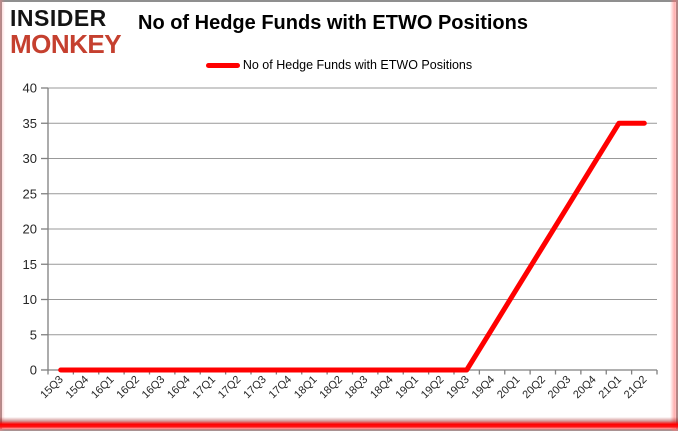 This screenshot has height=431, width=678. What do you see at coordinates (560, 388) in the screenshot?
I see `x-tick-label: 20Q3` at bounding box center [560, 388].